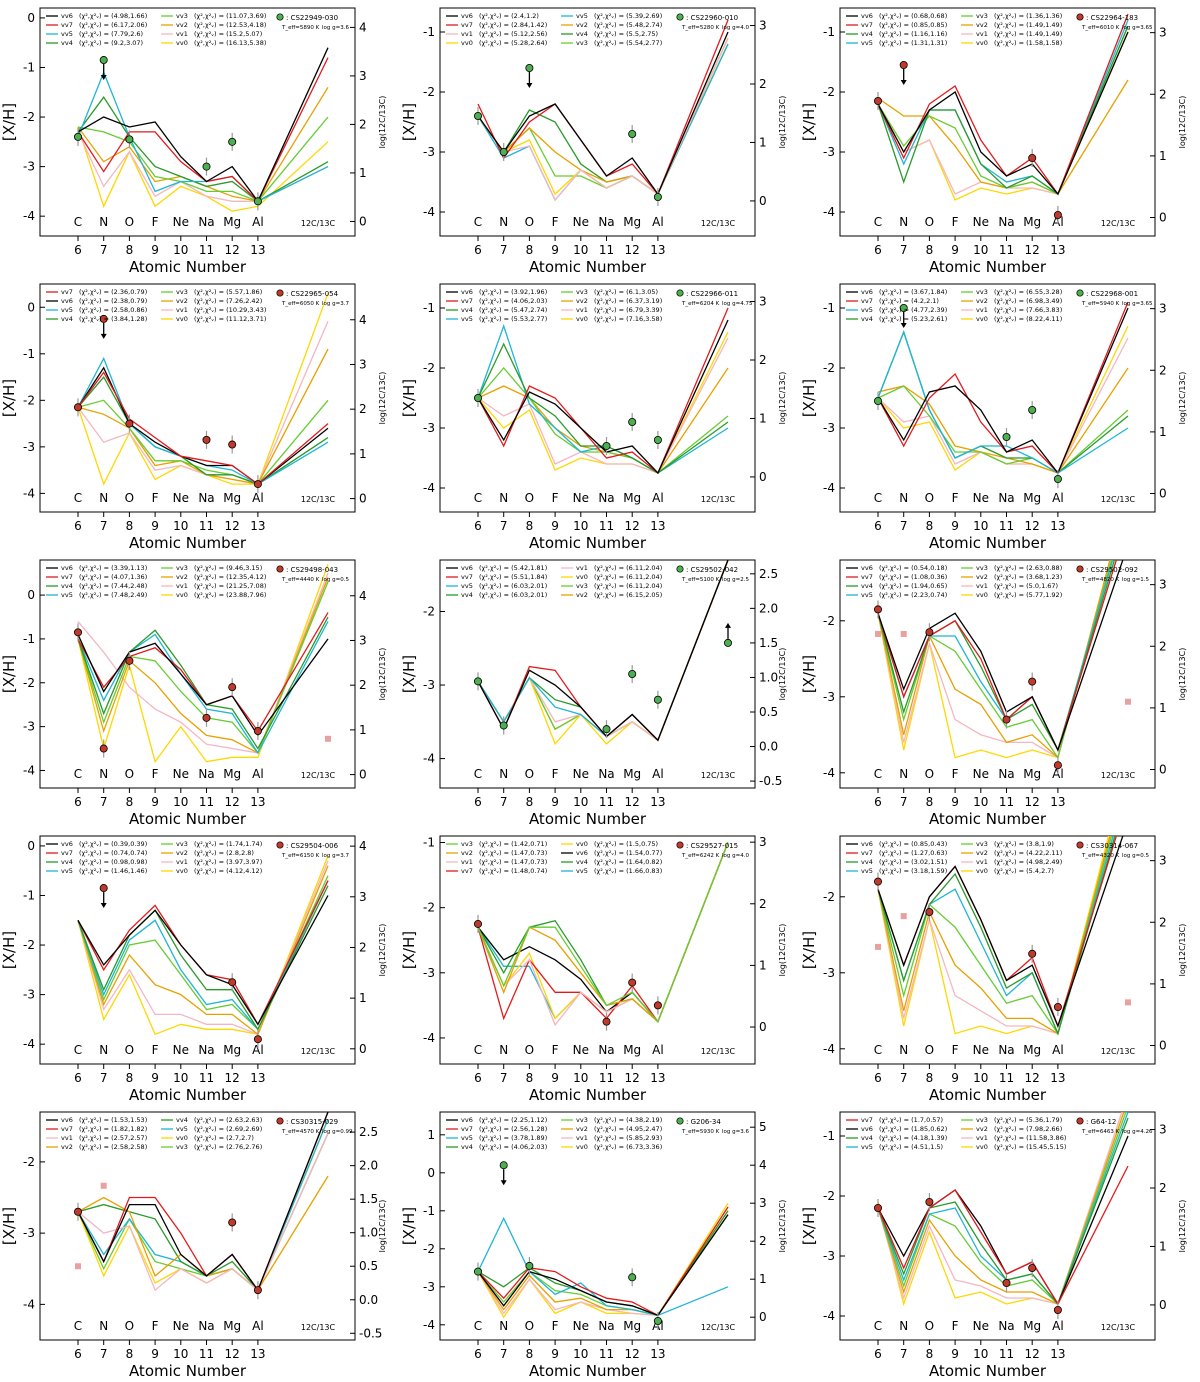  Describe the element at coordinates (1003, 388) in the screenshot. I see `series-line-vv7` at that location.